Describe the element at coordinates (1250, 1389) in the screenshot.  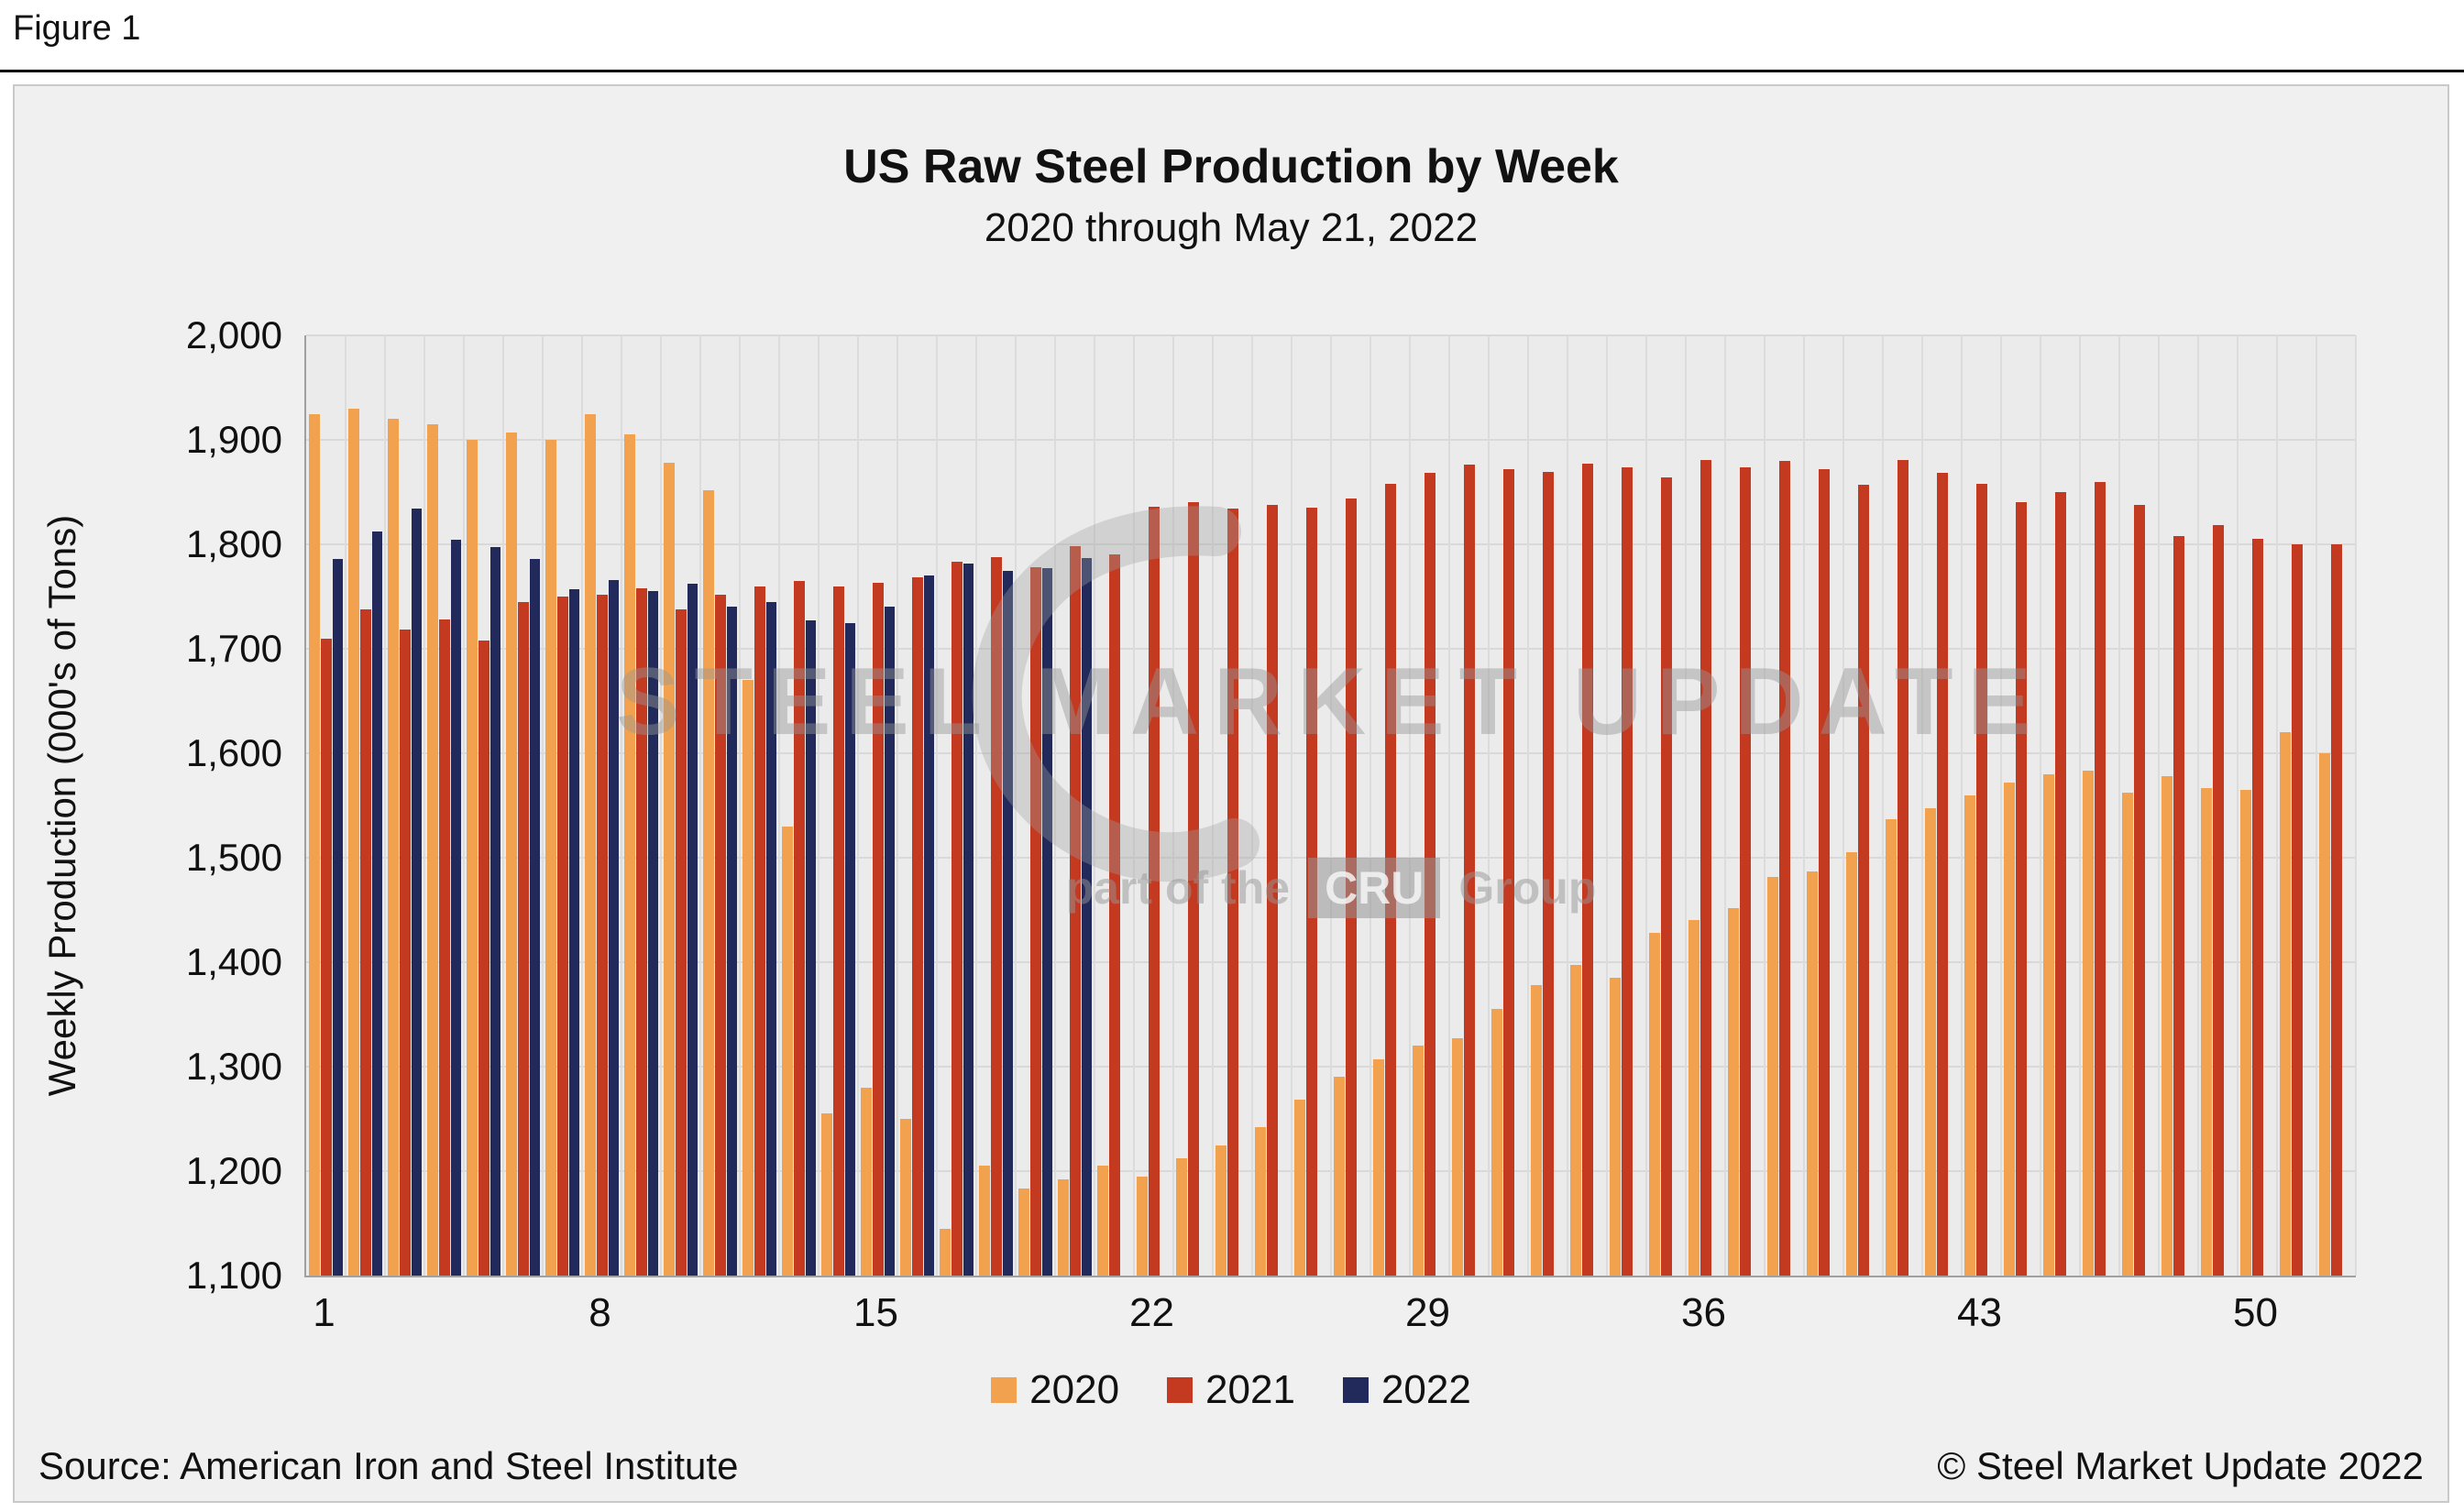
I see `legend-label-2021: 2021` at that location.